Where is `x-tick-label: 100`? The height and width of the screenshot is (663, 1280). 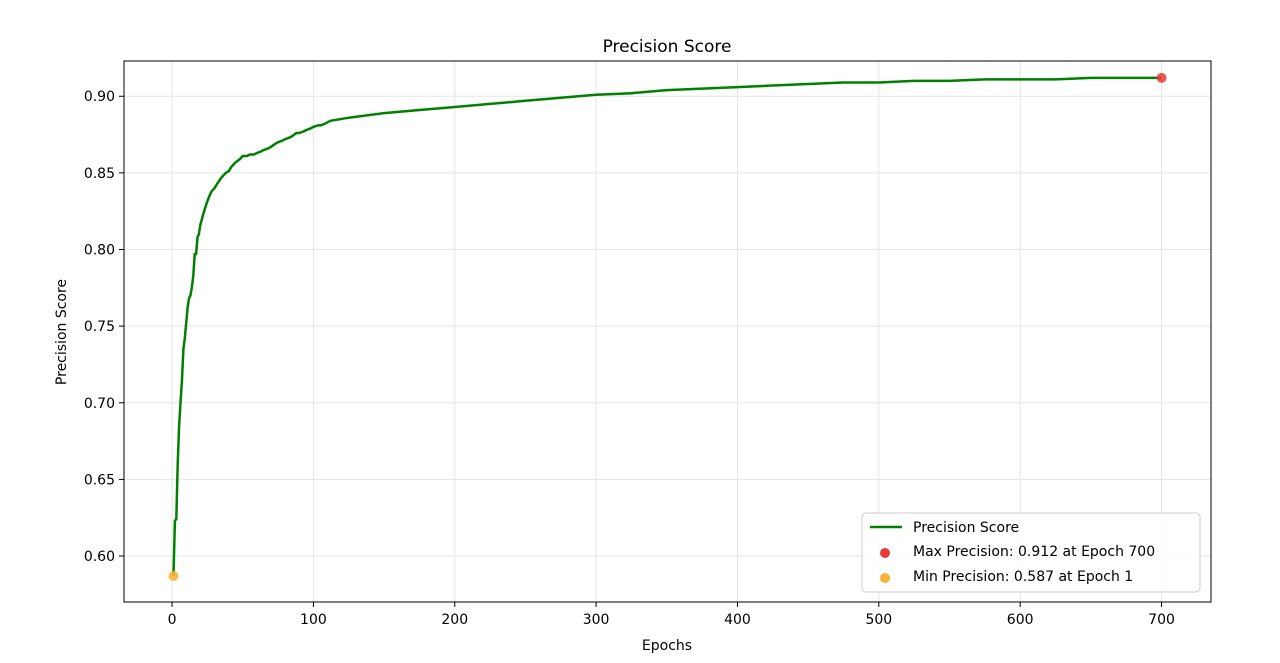
x-tick-label: 100 is located at coordinates (313, 620).